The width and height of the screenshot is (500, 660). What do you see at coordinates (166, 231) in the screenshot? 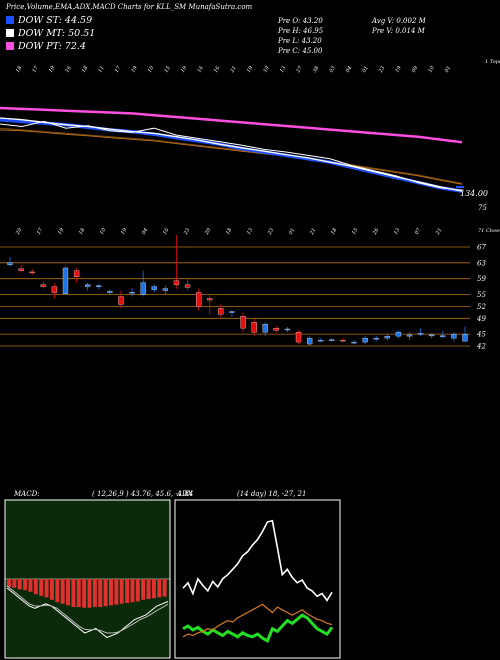
I see `candle-date-label: 16` at bounding box center [166, 231].